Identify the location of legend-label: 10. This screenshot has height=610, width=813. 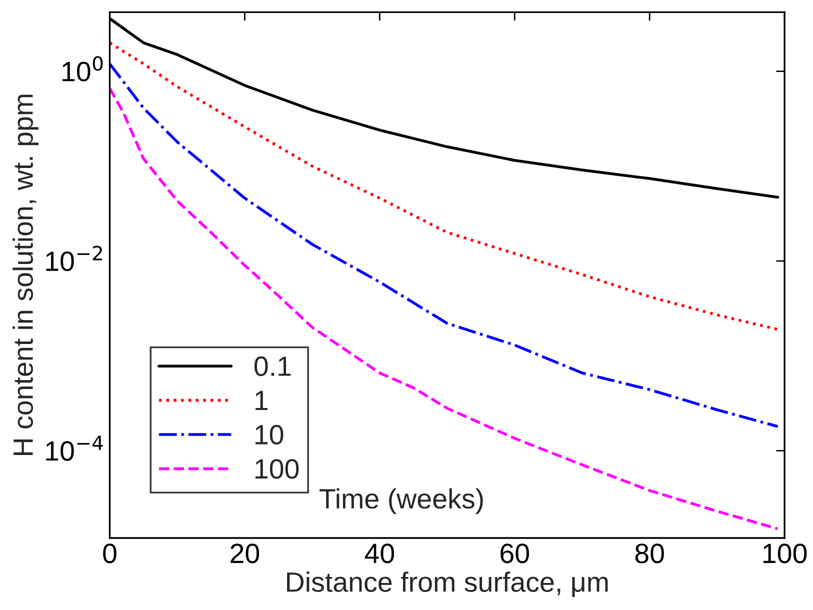
(270, 434).